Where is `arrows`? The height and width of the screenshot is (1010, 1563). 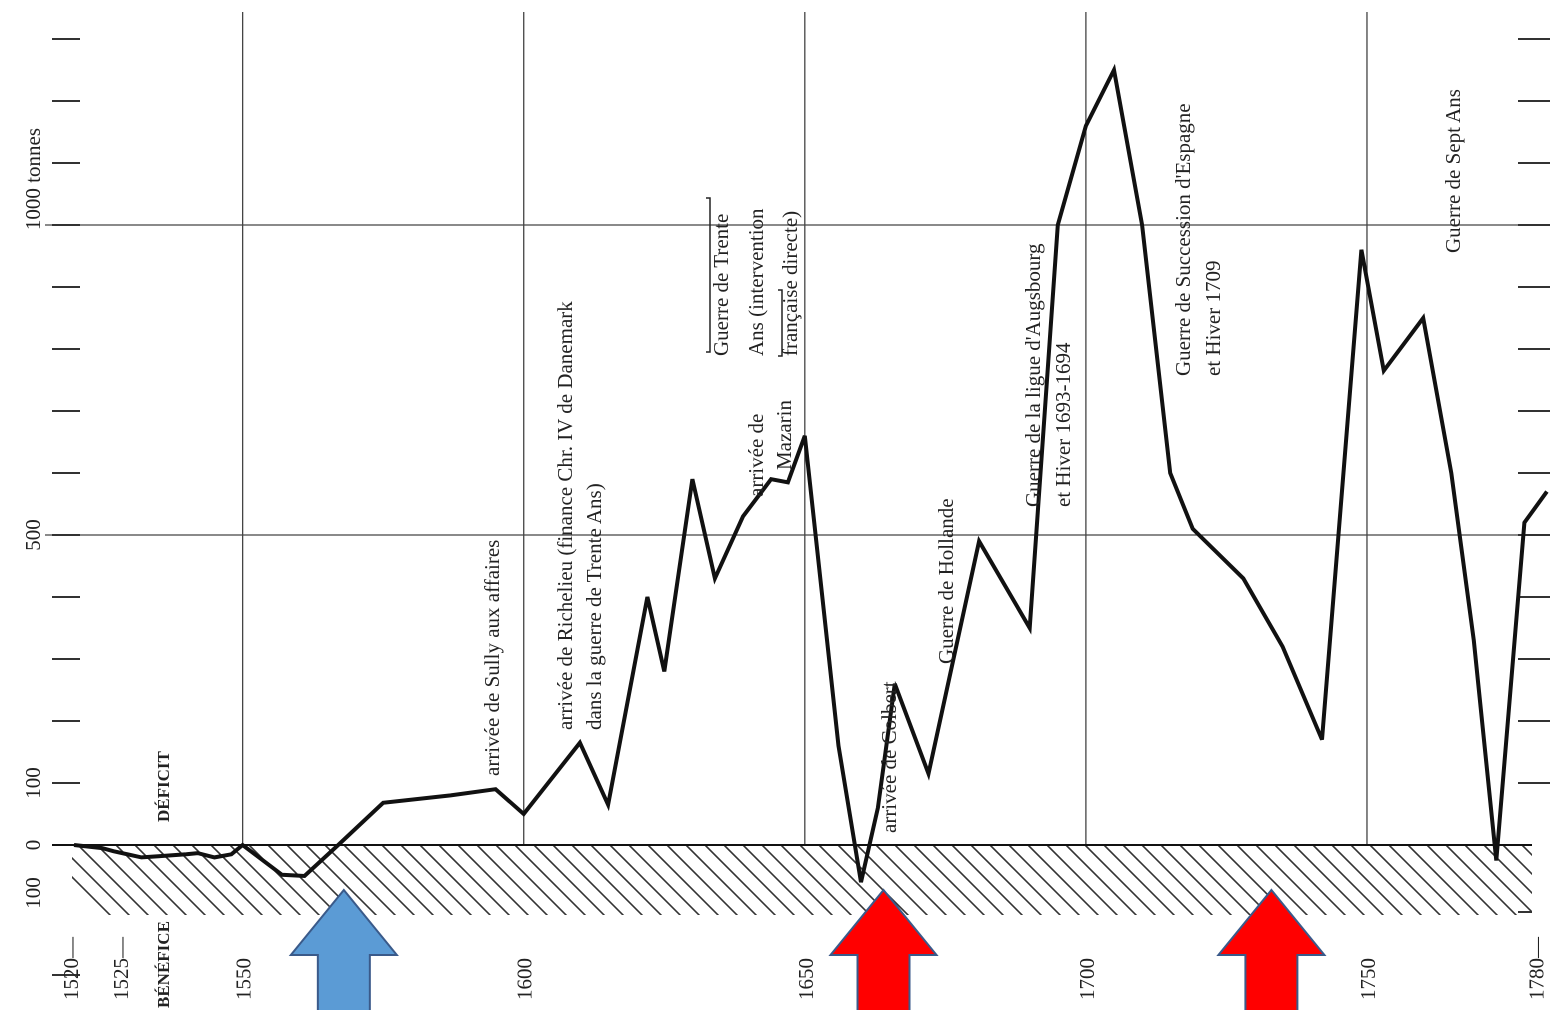 arrows is located at coordinates (807, 949).